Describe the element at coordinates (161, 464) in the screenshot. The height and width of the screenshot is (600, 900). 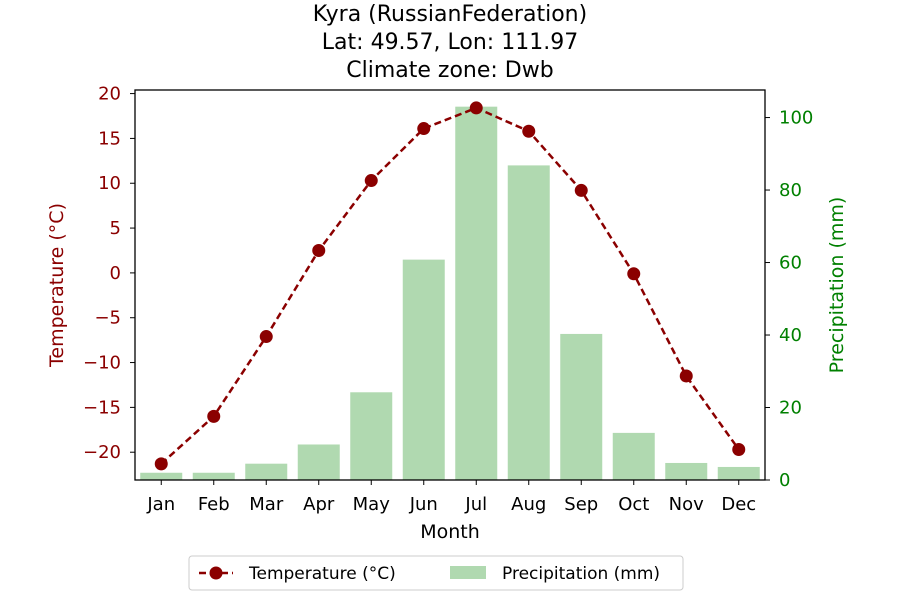
I see `temperature-point-jan` at that location.